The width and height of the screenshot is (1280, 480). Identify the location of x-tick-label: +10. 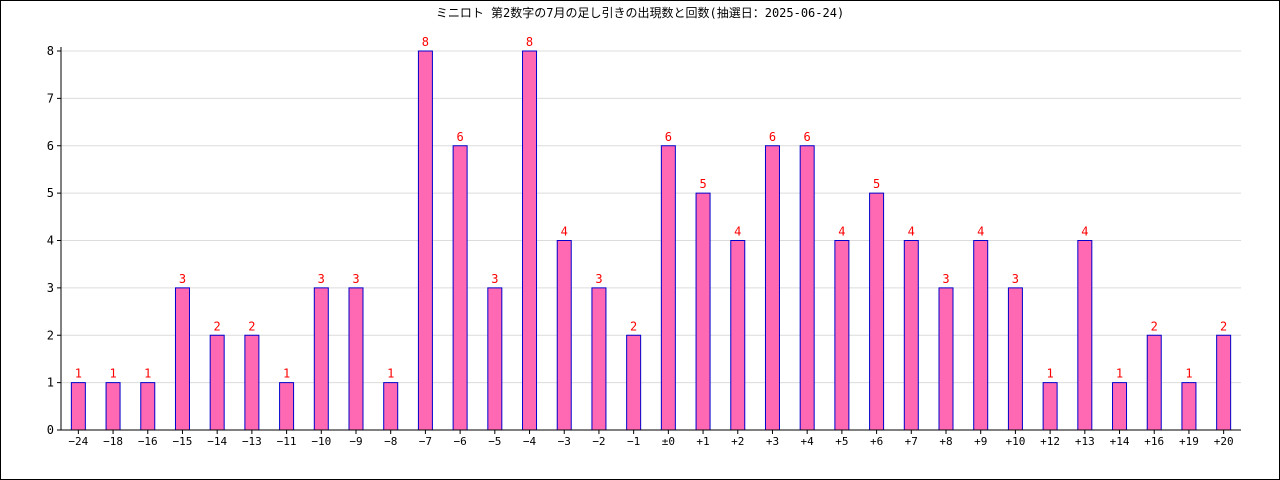
(1015, 441).